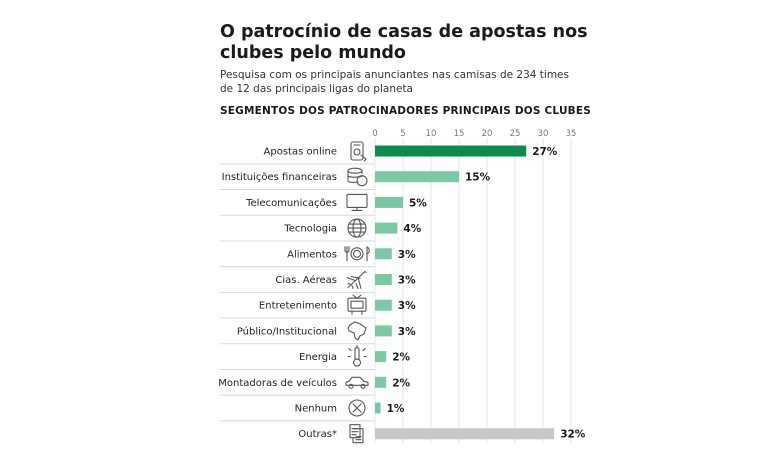 The width and height of the screenshot is (768, 468). I want to click on data-label: 5%, so click(418, 203).